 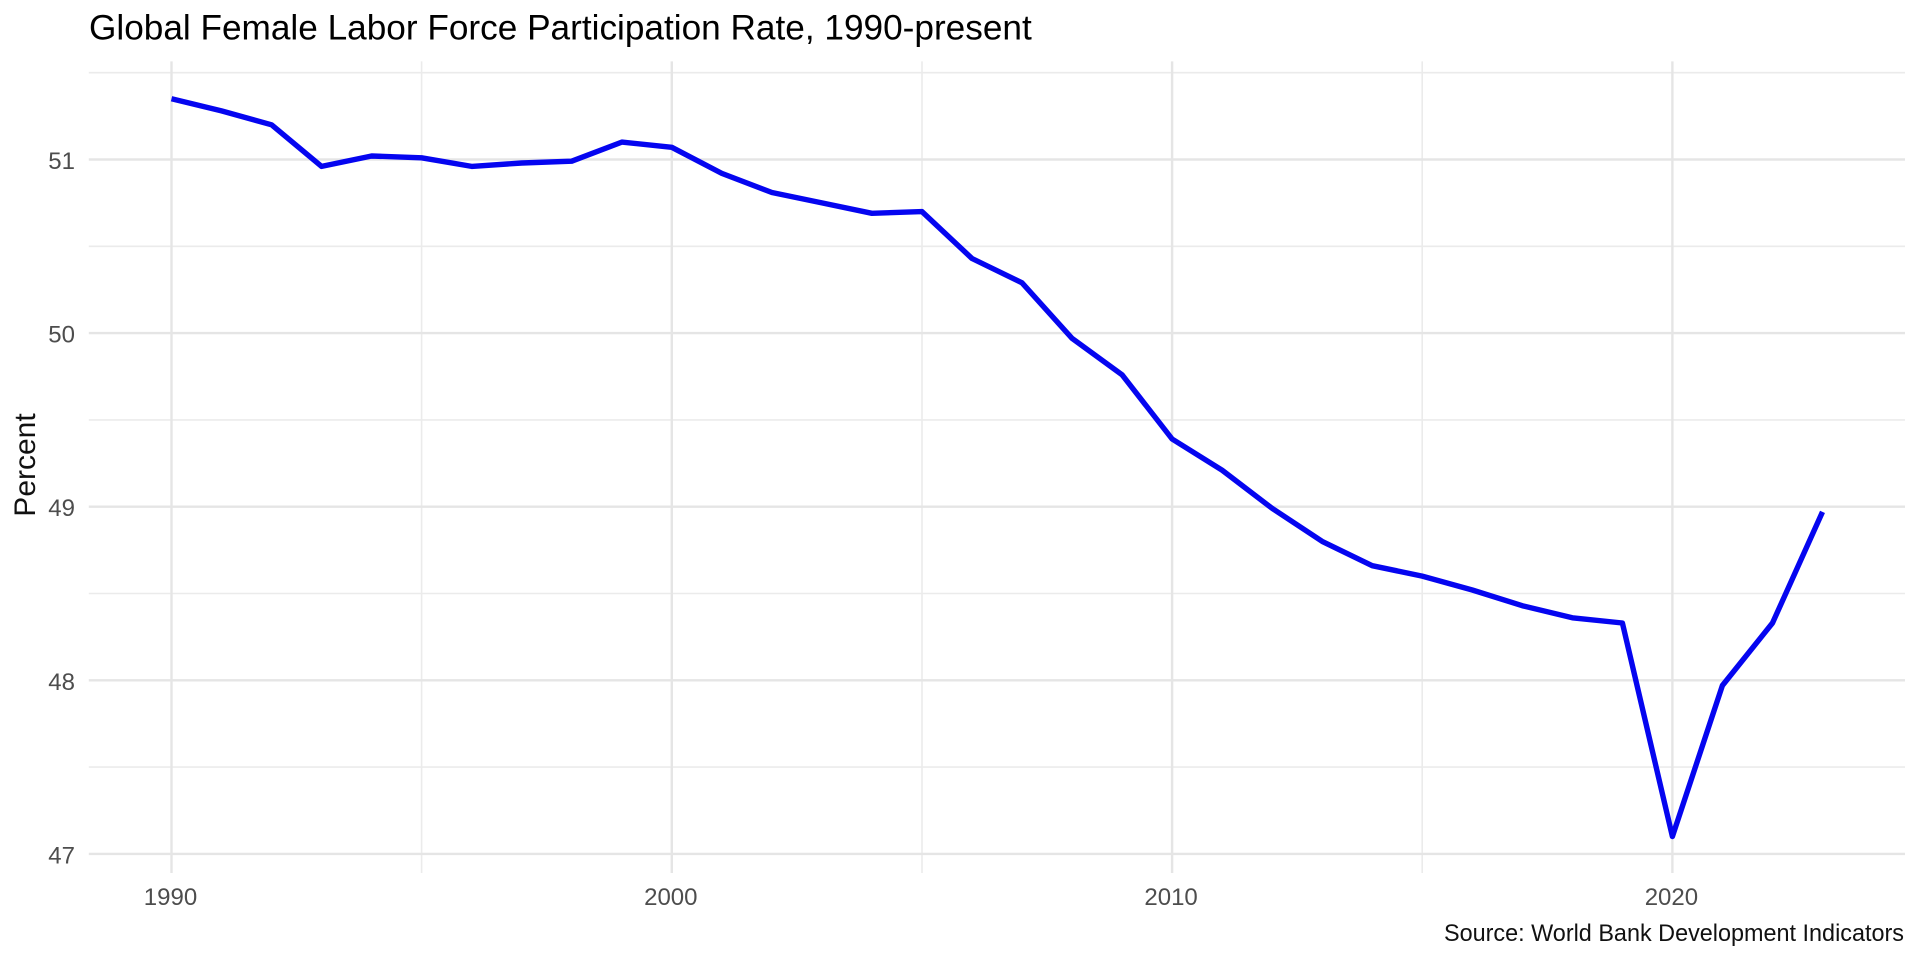 What do you see at coordinates (1170, 897) in the screenshot?
I see `svg-text: 2010` at bounding box center [1170, 897].